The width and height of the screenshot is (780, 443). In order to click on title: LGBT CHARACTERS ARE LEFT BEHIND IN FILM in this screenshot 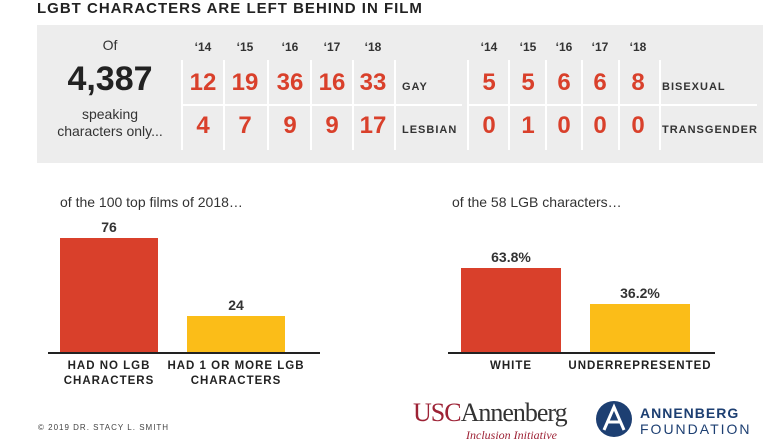, I will do `click(230, 8)`.